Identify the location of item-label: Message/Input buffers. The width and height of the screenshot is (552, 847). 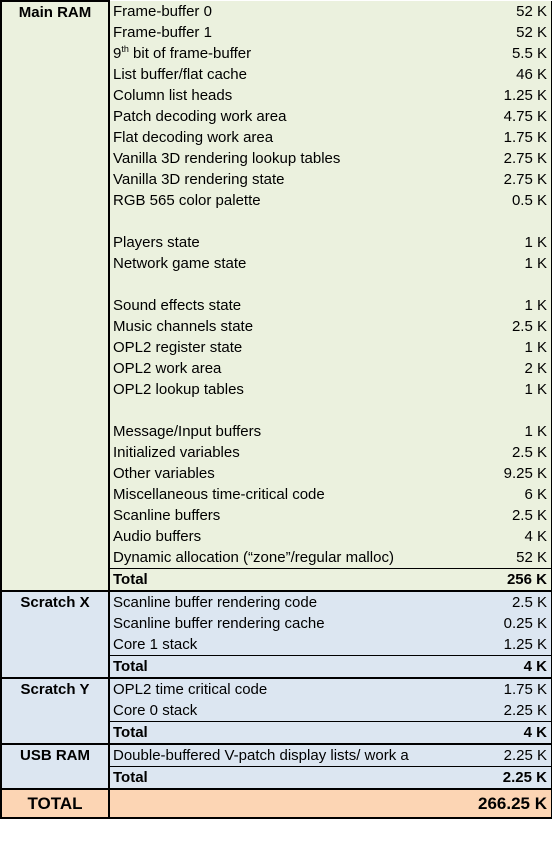
(282, 431).